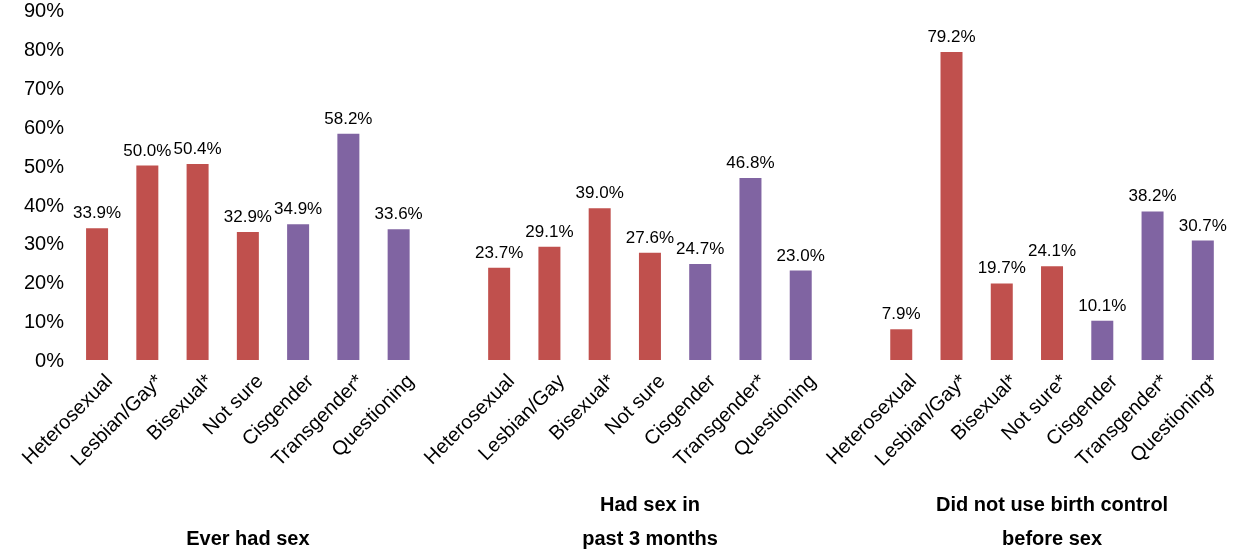 Image resolution: width=1238 pixels, height=559 pixels. I want to click on data-label: 23.0%, so click(800, 255).